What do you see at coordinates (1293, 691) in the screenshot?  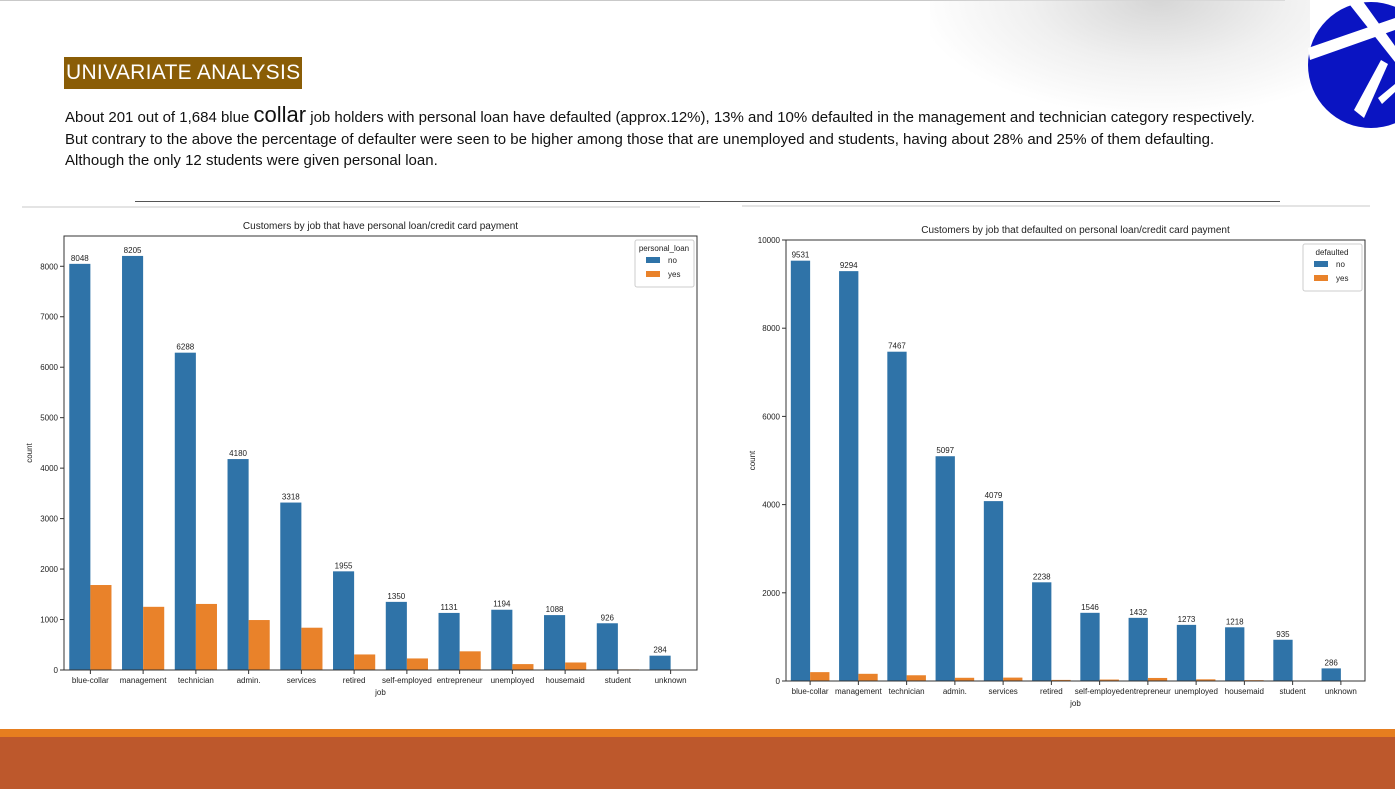 I see `x-tick-label: student` at bounding box center [1293, 691].